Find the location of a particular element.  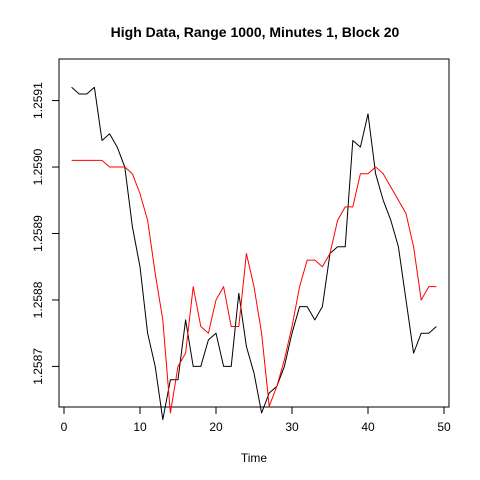

y-axis: 1.2587 1.2588 1.2589 1.2590 1.2591 is located at coordinates (45, 233).